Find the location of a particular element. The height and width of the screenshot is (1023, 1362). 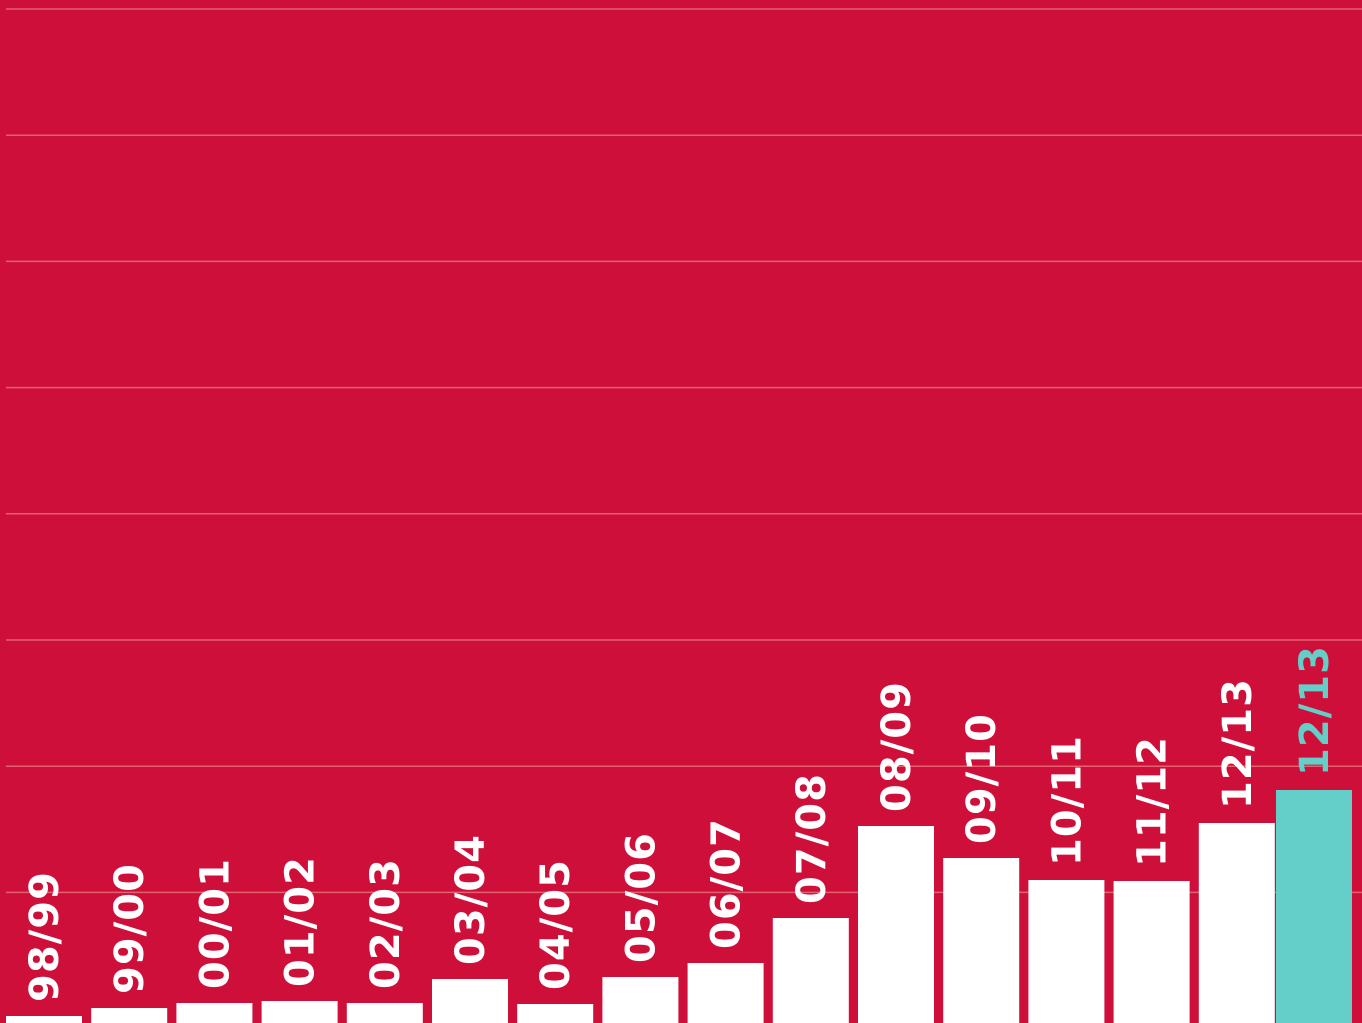

bar-label: 02/03 is located at coordinates (386, 923).